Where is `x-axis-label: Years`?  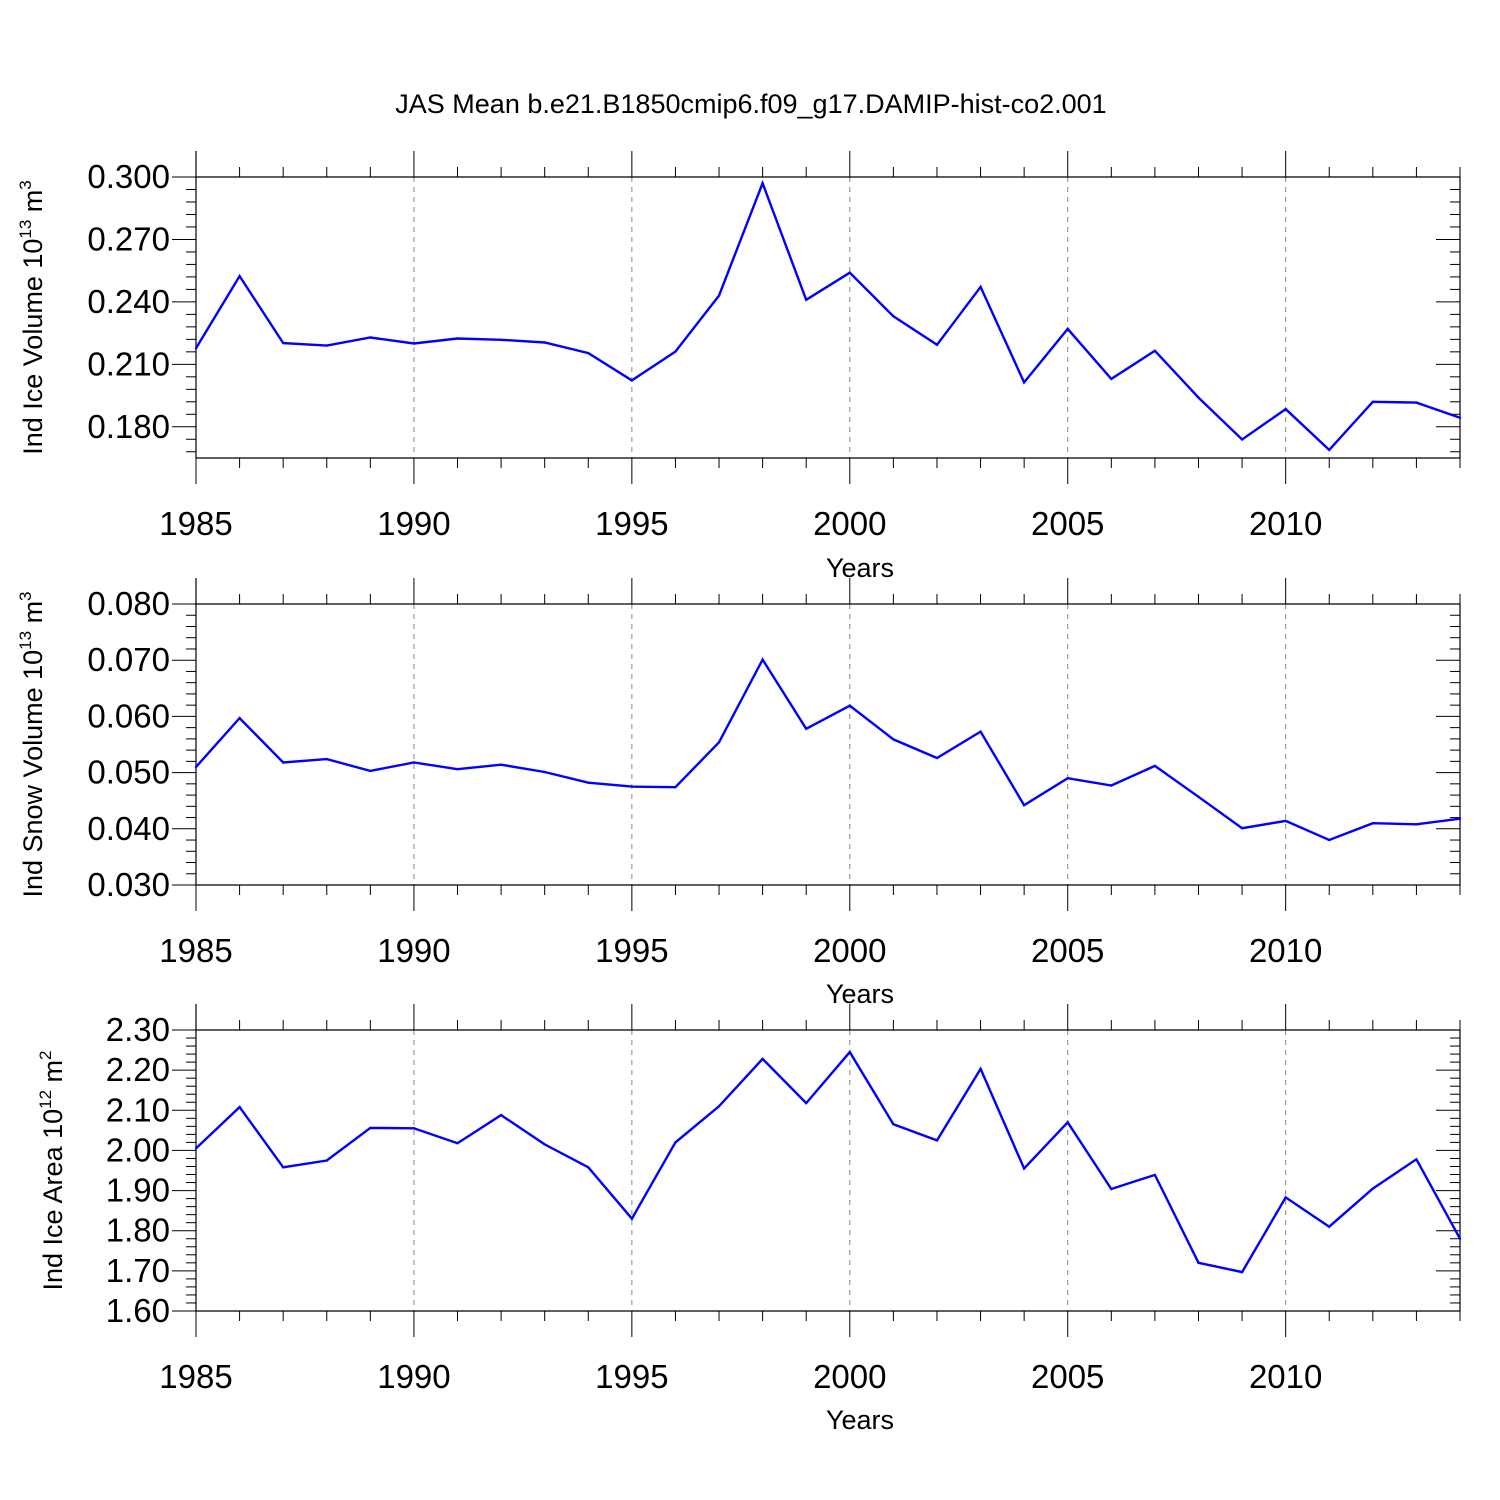
x-axis-label: Years is located at coordinates (860, 994).